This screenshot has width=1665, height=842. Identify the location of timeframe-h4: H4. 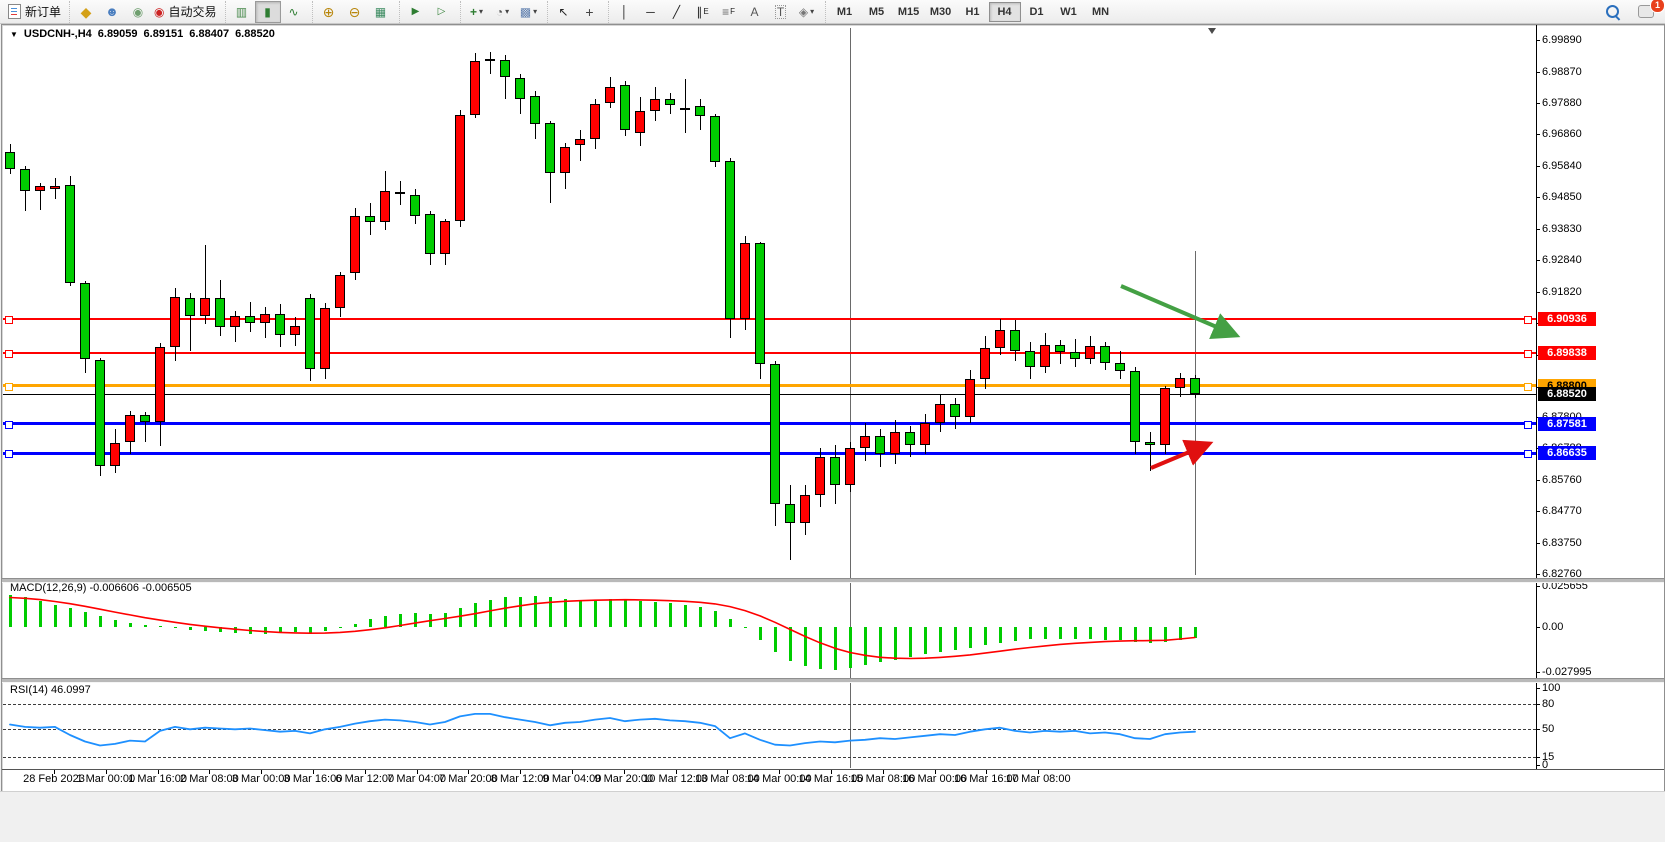
(1004, 11).